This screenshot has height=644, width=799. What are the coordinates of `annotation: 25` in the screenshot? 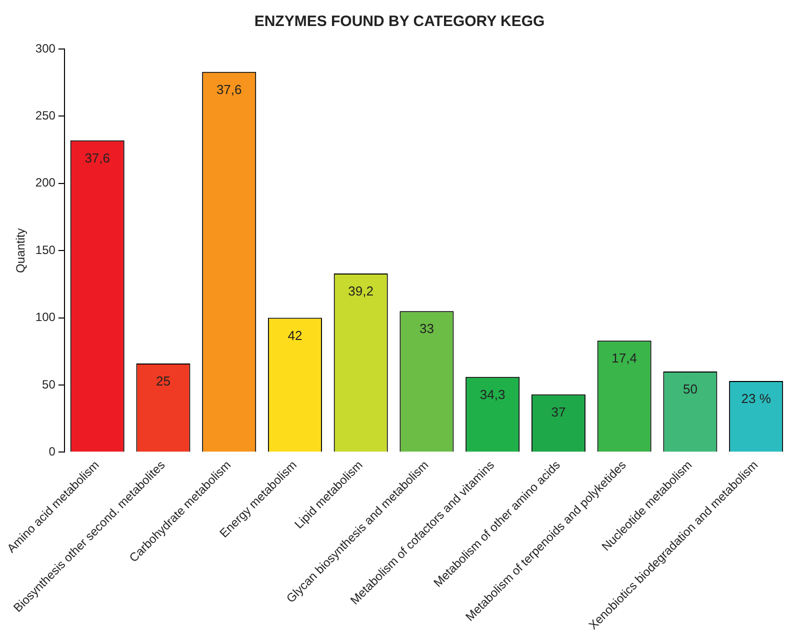 It's located at (163, 381).